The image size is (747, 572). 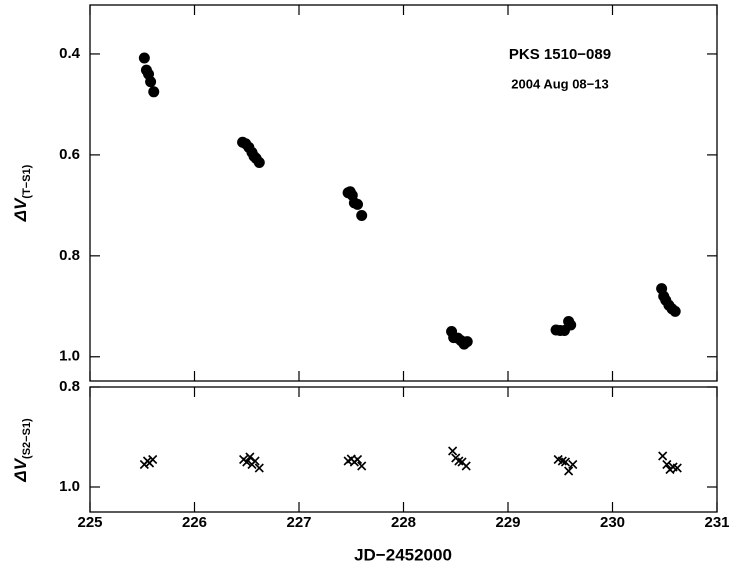 I want to click on x-tick-label: 229, so click(x=507, y=522).